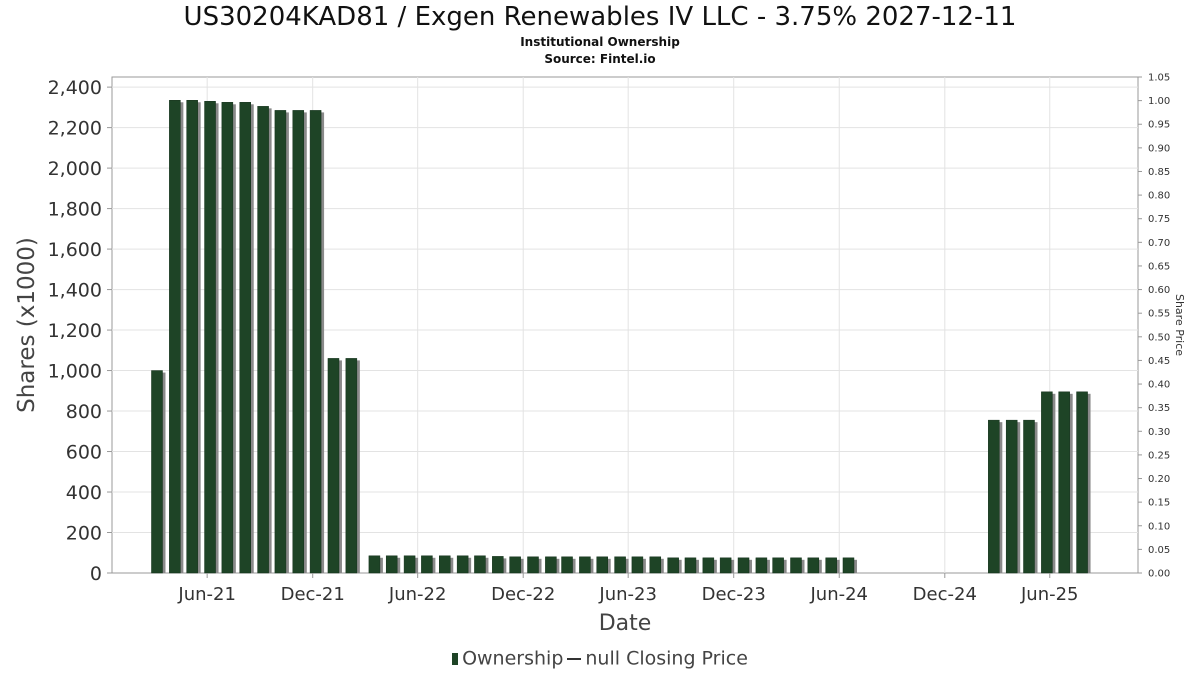  What do you see at coordinates (627, 594) in the screenshot?
I see `x-tick-label: Jun-23` at bounding box center [627, 594].